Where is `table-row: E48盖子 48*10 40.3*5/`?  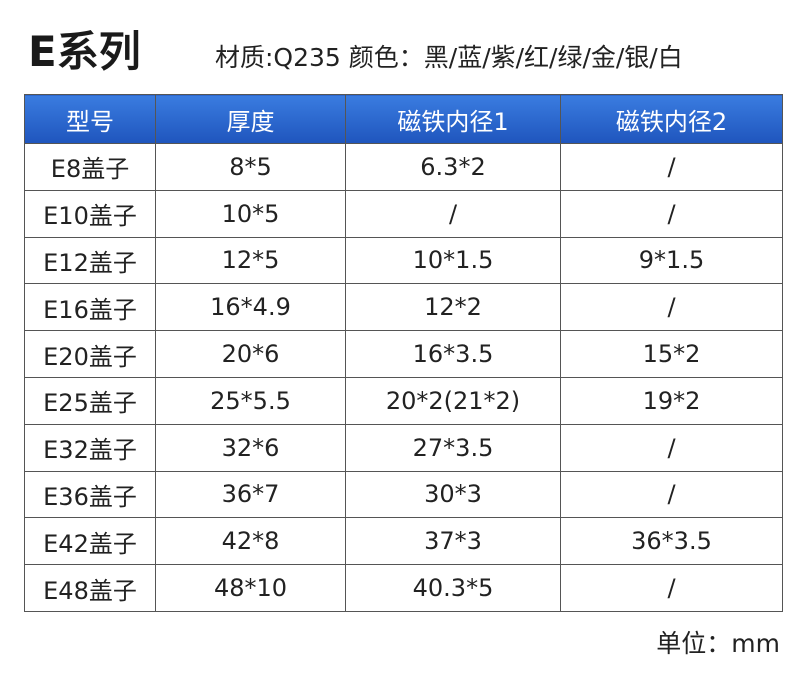
table-row: E48盖子 48*10 40.3*5/ is located at coordinates (403, 588).